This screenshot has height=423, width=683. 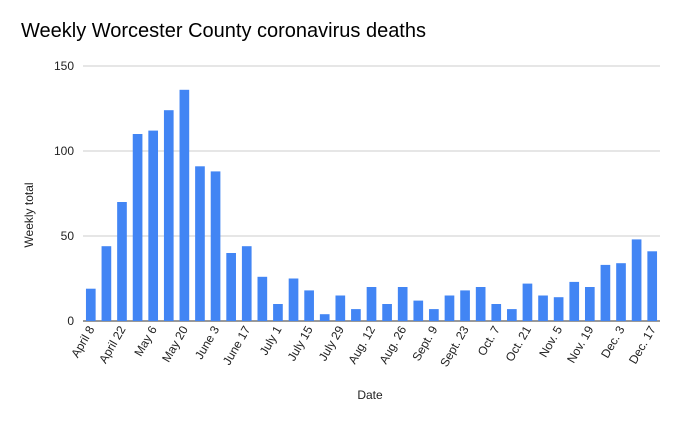 I want to click on x-tick-label: Oct. 7, so click(x=489, y=340).